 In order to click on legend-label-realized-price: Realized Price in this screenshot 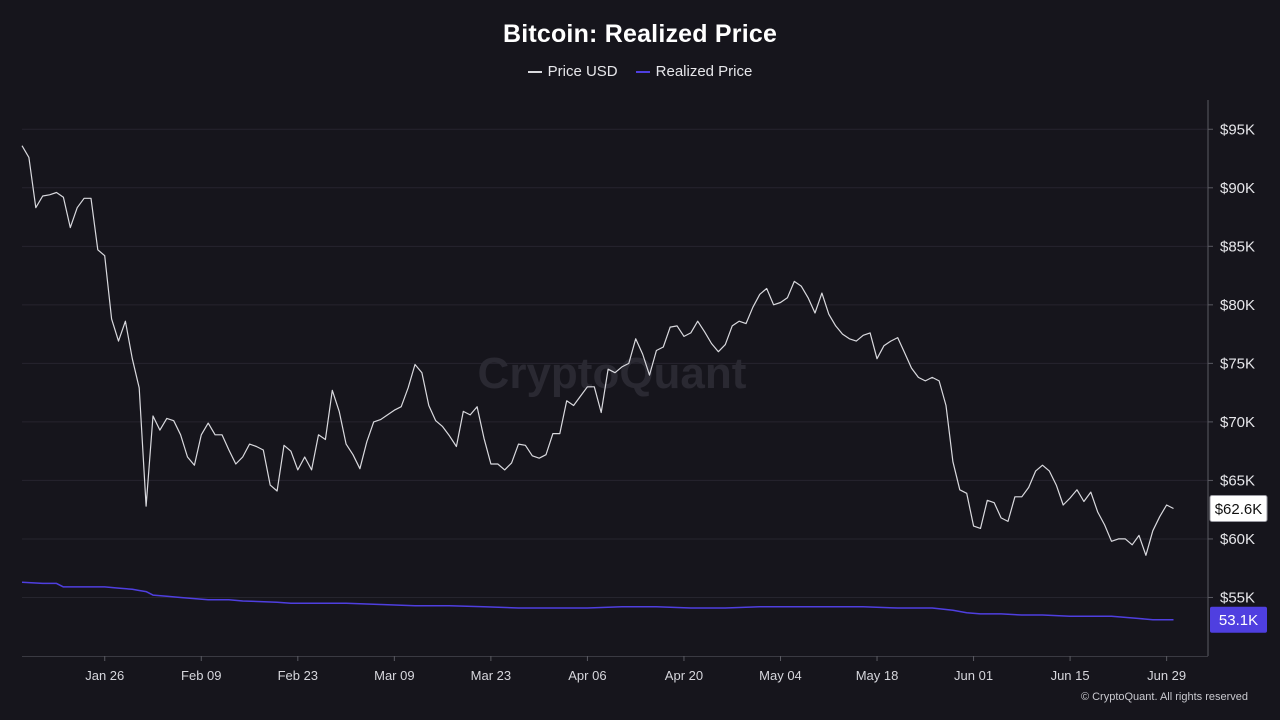, I will do `click(704, 71)`.